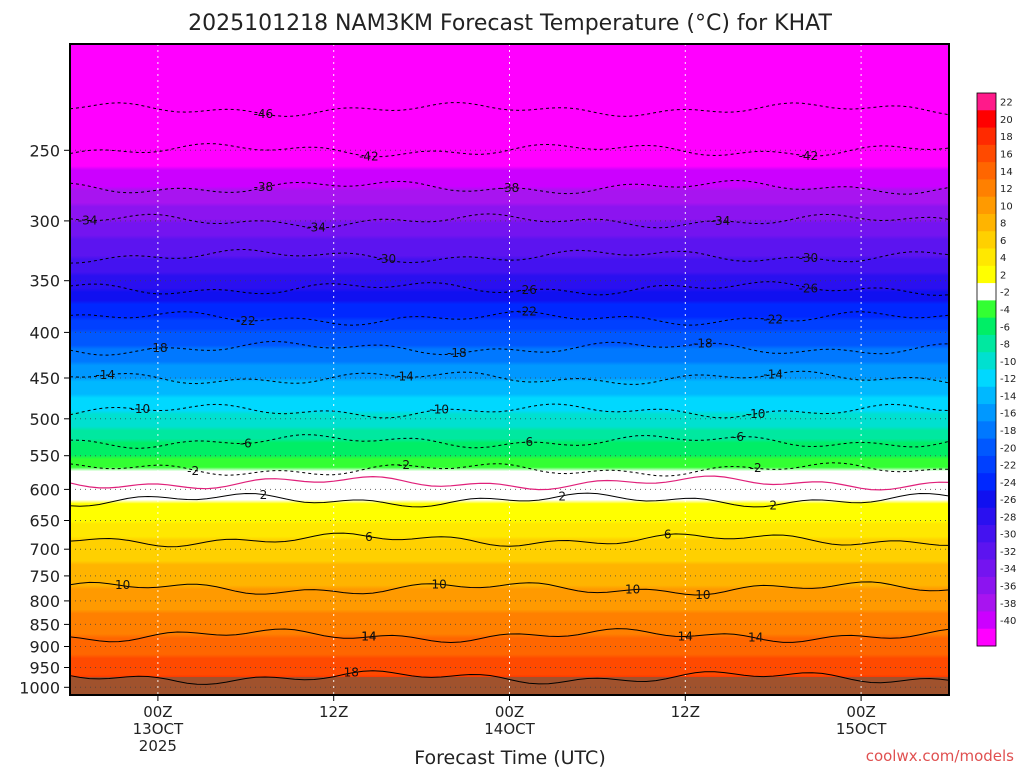 This screenshot has width=1024, height=768. What do you see at coordinates (940, 756) in the screenshot?
I see `credit-text: coolwx.com/models` at bounding box center [940, 756].